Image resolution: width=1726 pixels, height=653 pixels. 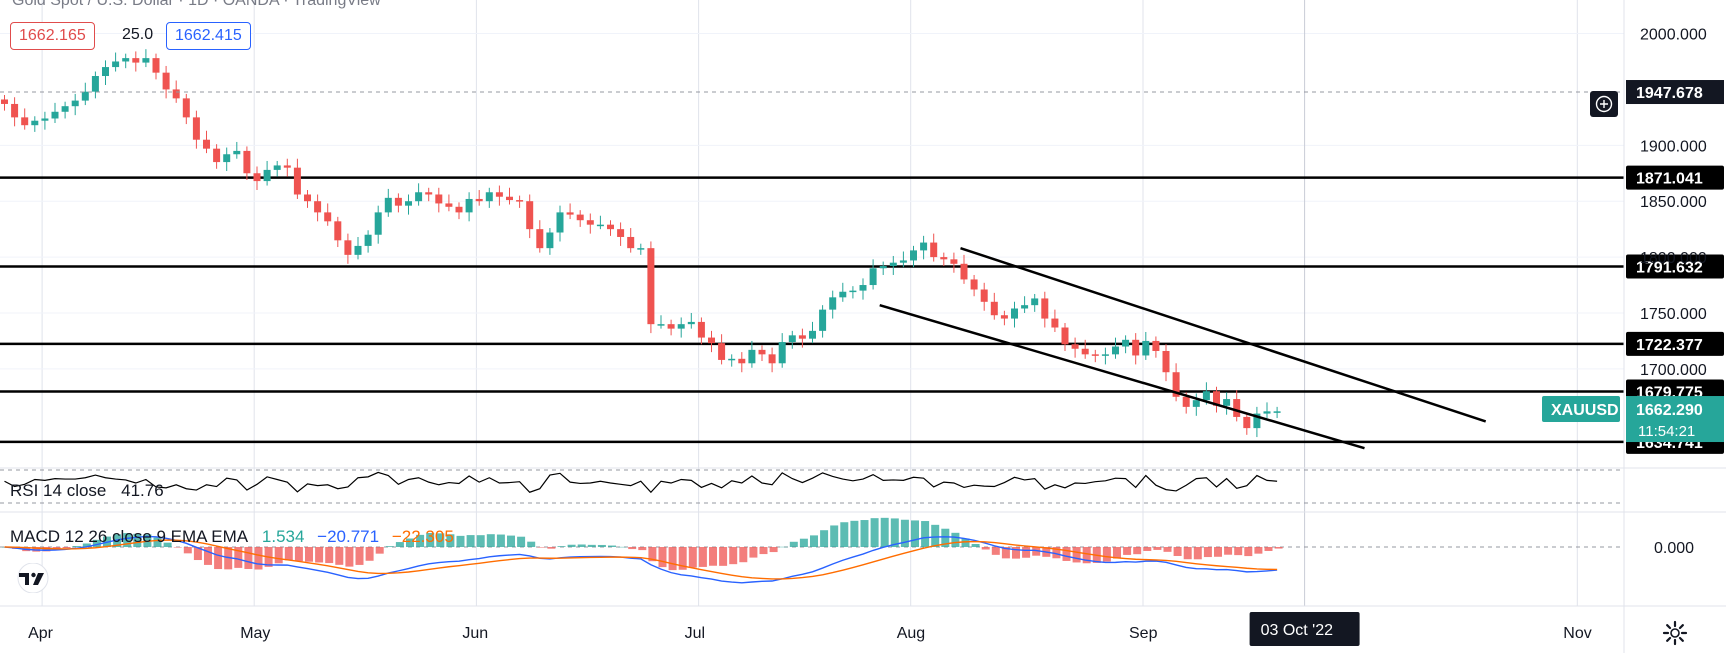 I want to click on tradingview-logo-icon, so click(x=33, y=578).